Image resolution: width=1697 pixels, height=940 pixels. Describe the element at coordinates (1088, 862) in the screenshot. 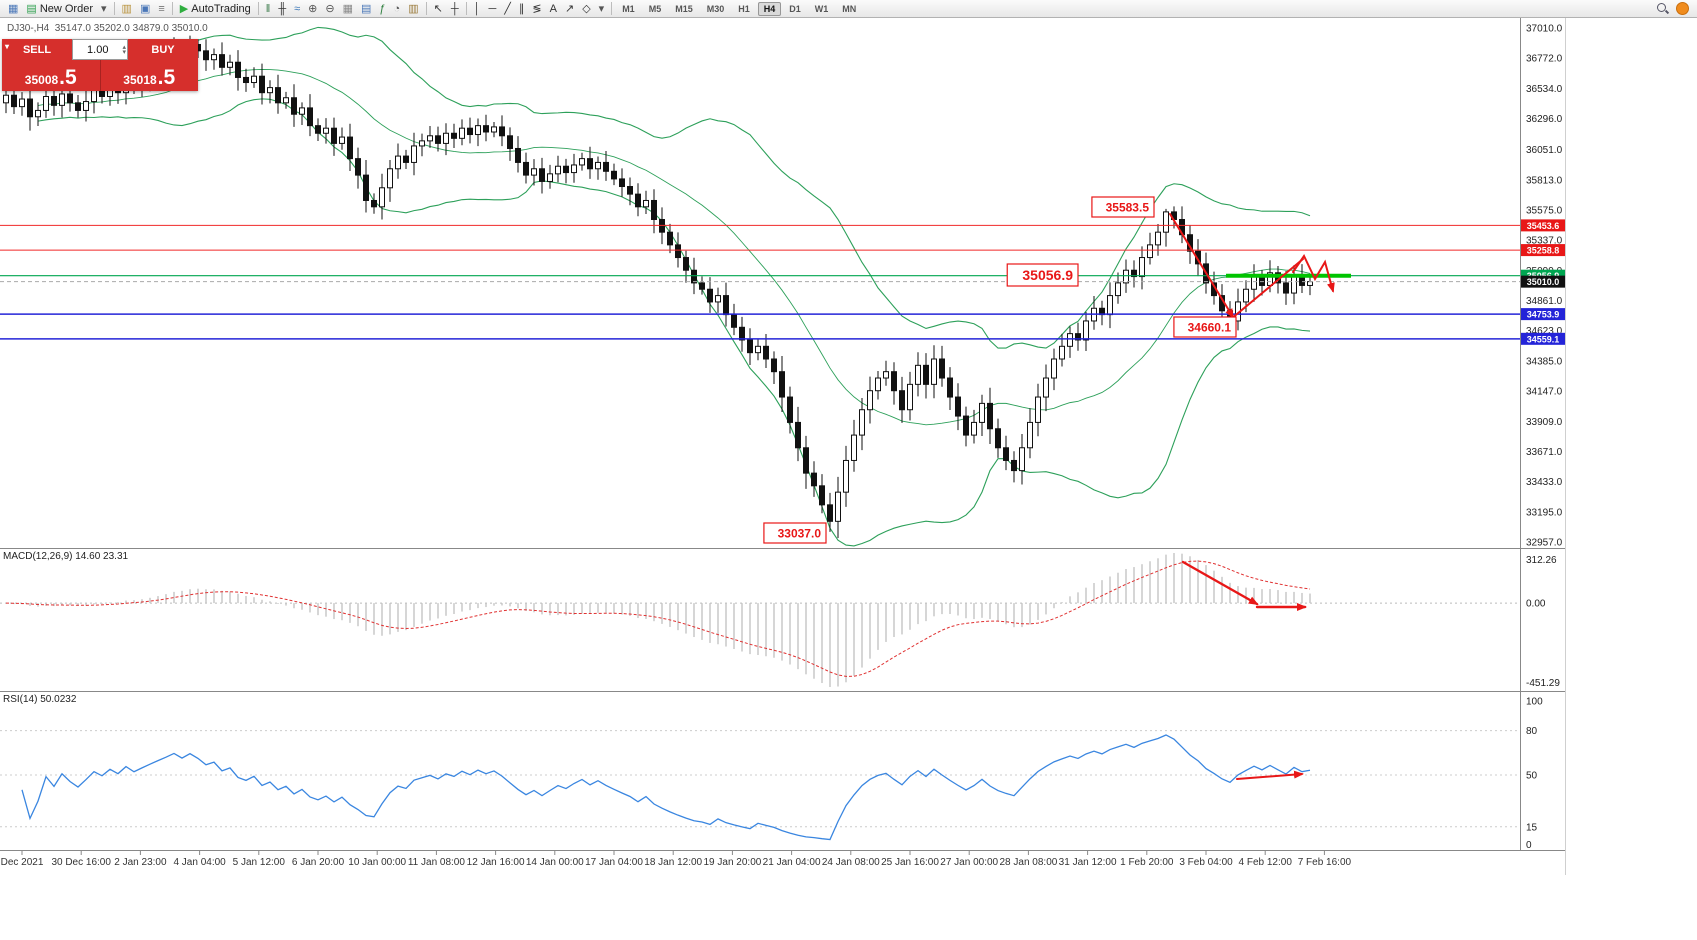

I see `svg-text: 31 Jan 12:00` at that location.